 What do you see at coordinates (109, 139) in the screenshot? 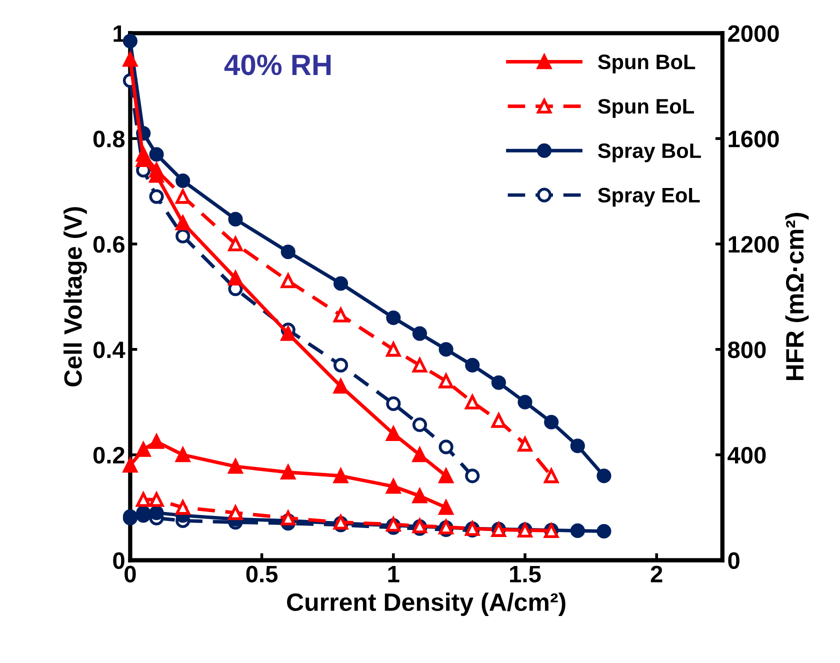
I see `y-tick-label: 0.8` at bounding box center [109, 139].